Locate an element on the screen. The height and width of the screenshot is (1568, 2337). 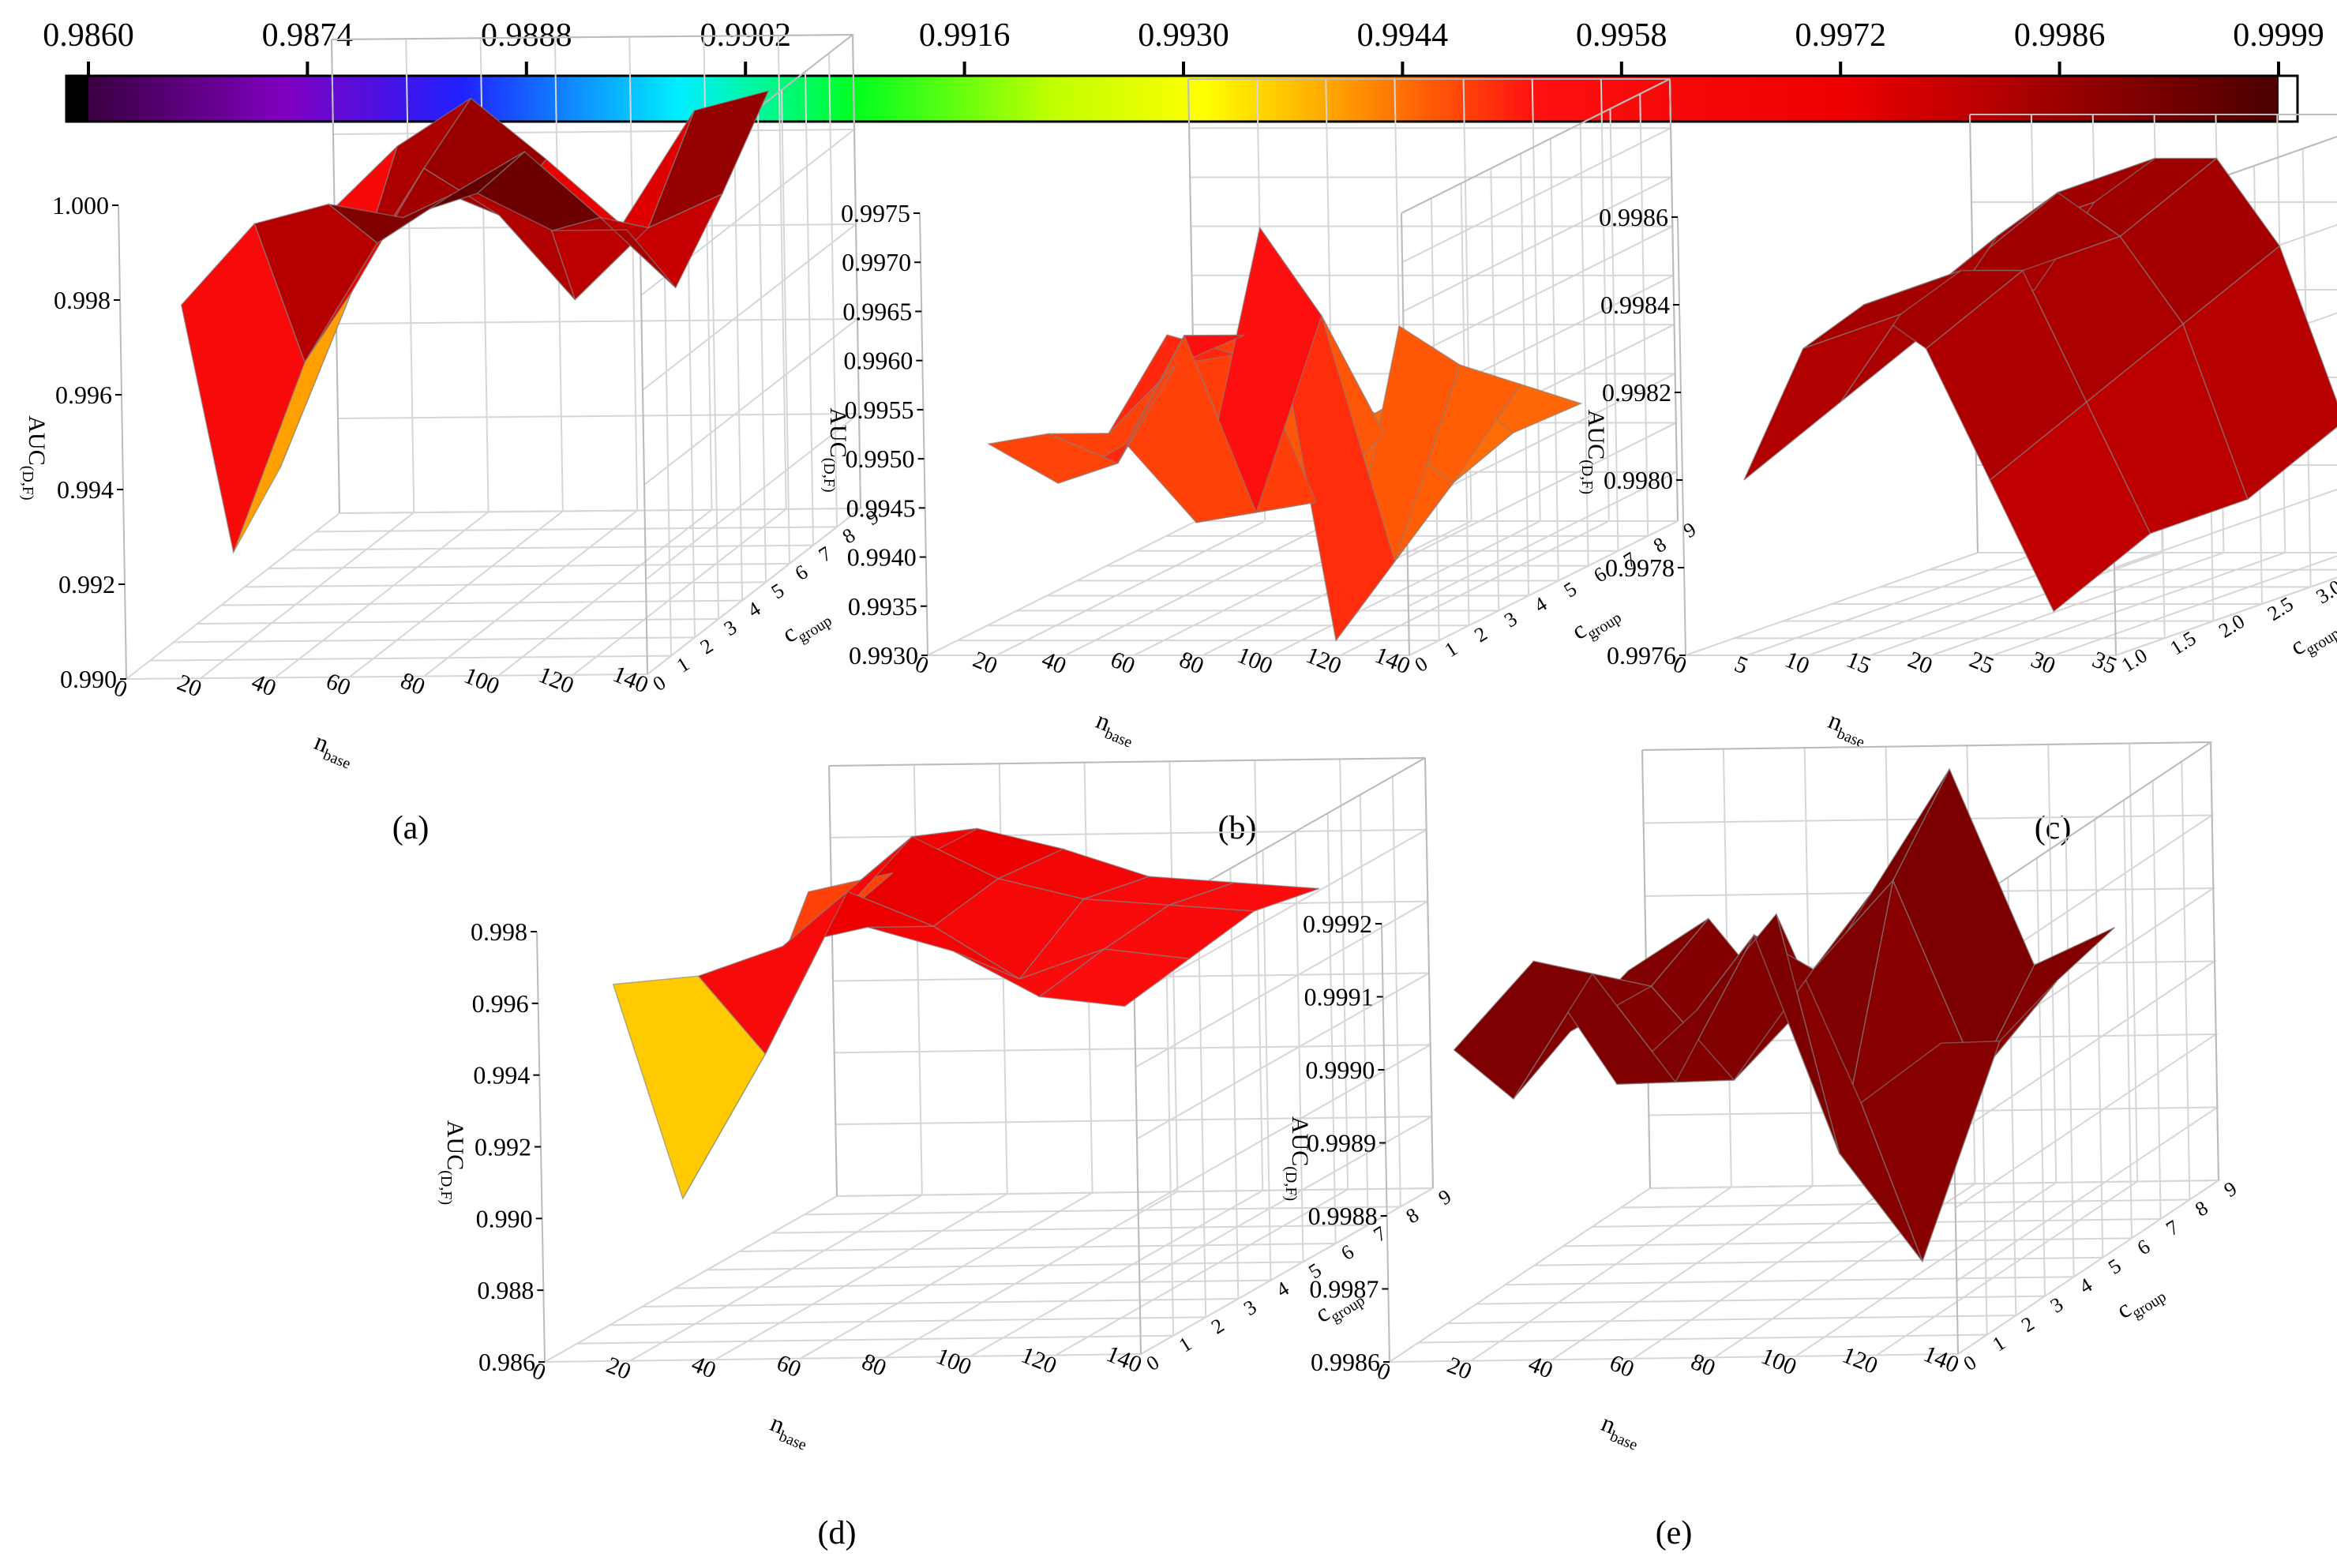
z-tick-label: 0.990 is located at coordinates (88, 679).